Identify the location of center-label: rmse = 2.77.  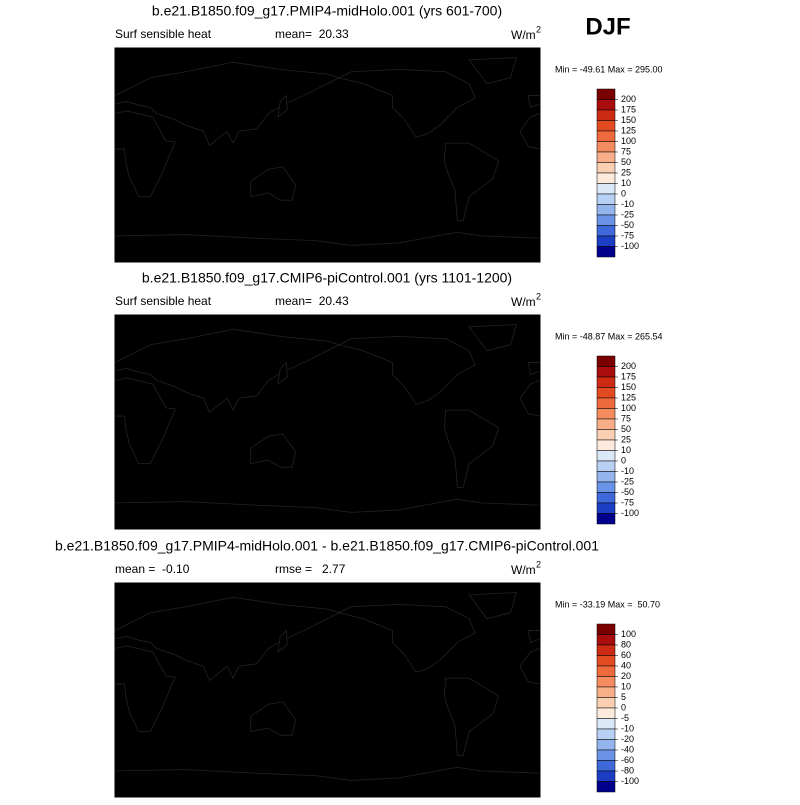
(310, 569).